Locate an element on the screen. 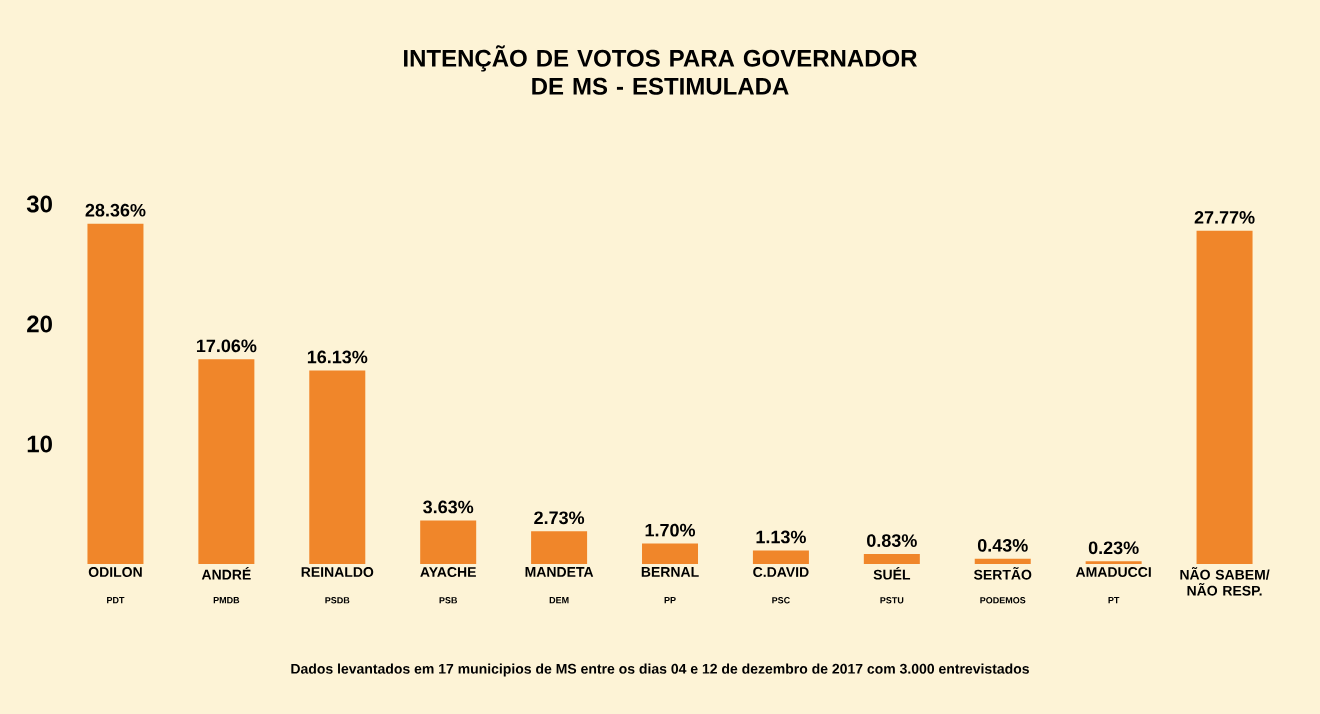 This screenshot has height=714, width=1320. y-tick-label: 30 is located at coordinates (39, 204).